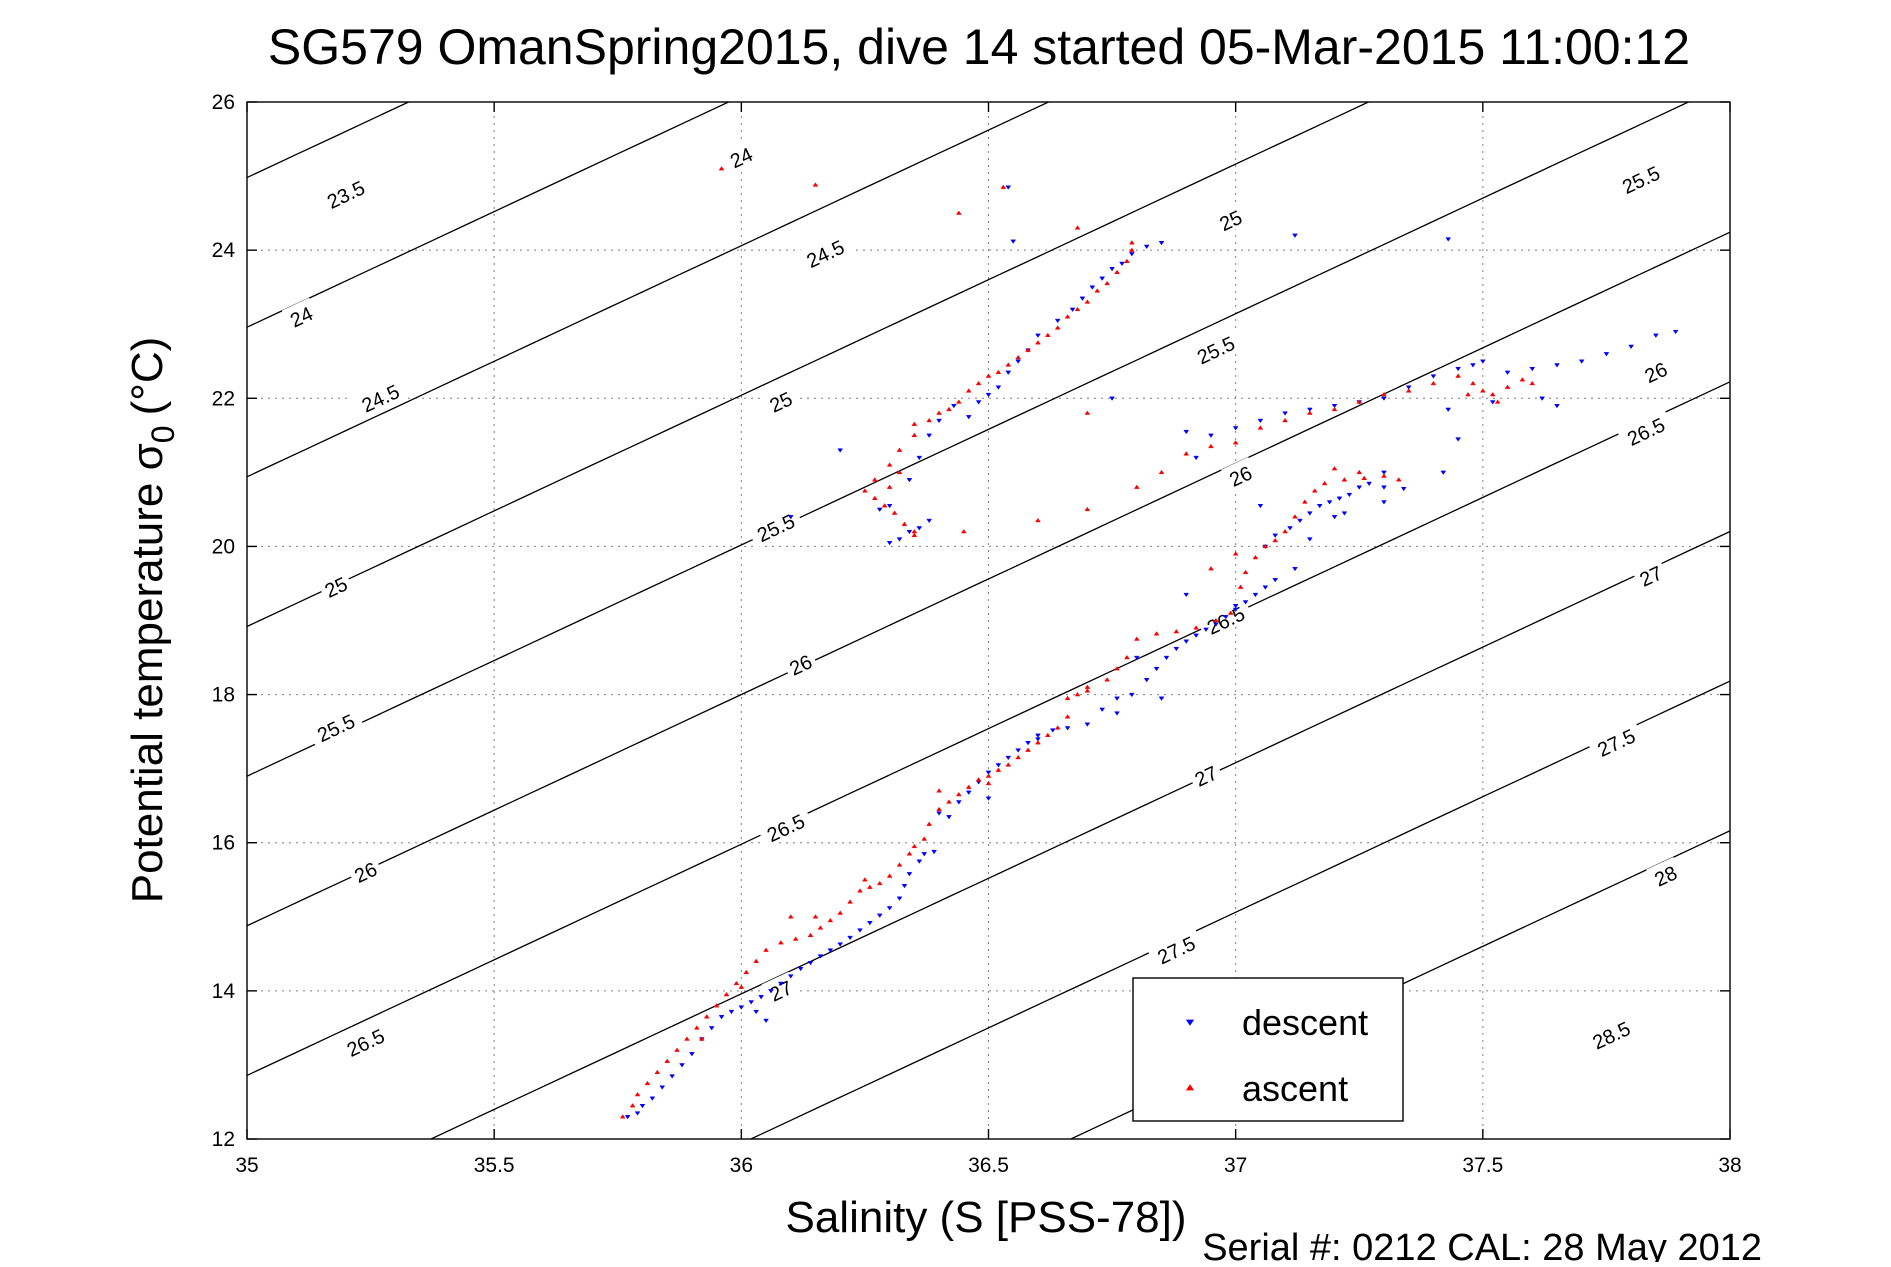 The width and height of the screenshot is (1891, 1267). Describe the element at coordinates (1610, 1033) in the screenshot. I see `contour-label-group: 28.5` at that location.